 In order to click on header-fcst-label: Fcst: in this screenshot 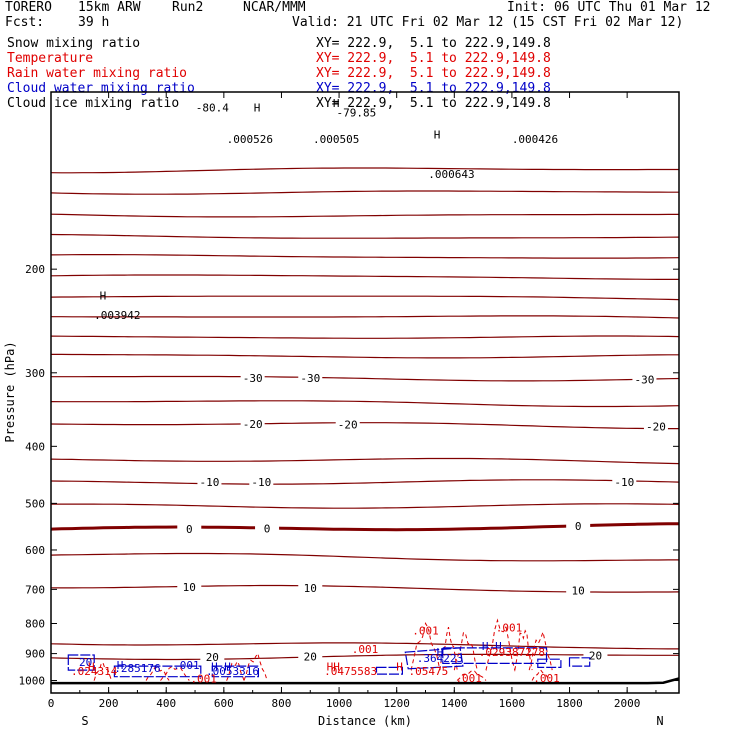, I will do `click(25, 22)`.